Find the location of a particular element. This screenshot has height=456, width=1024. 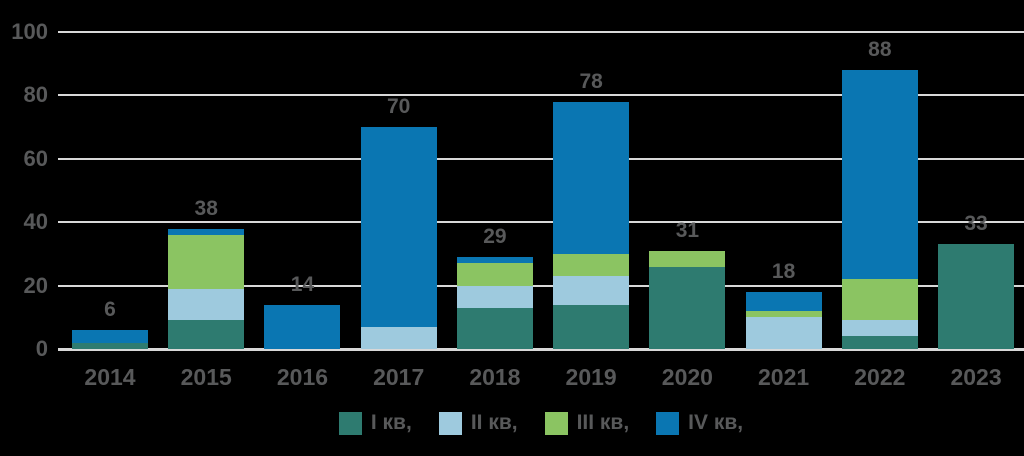

legend-item-I: I кв, is located at coordinates (375, 423).